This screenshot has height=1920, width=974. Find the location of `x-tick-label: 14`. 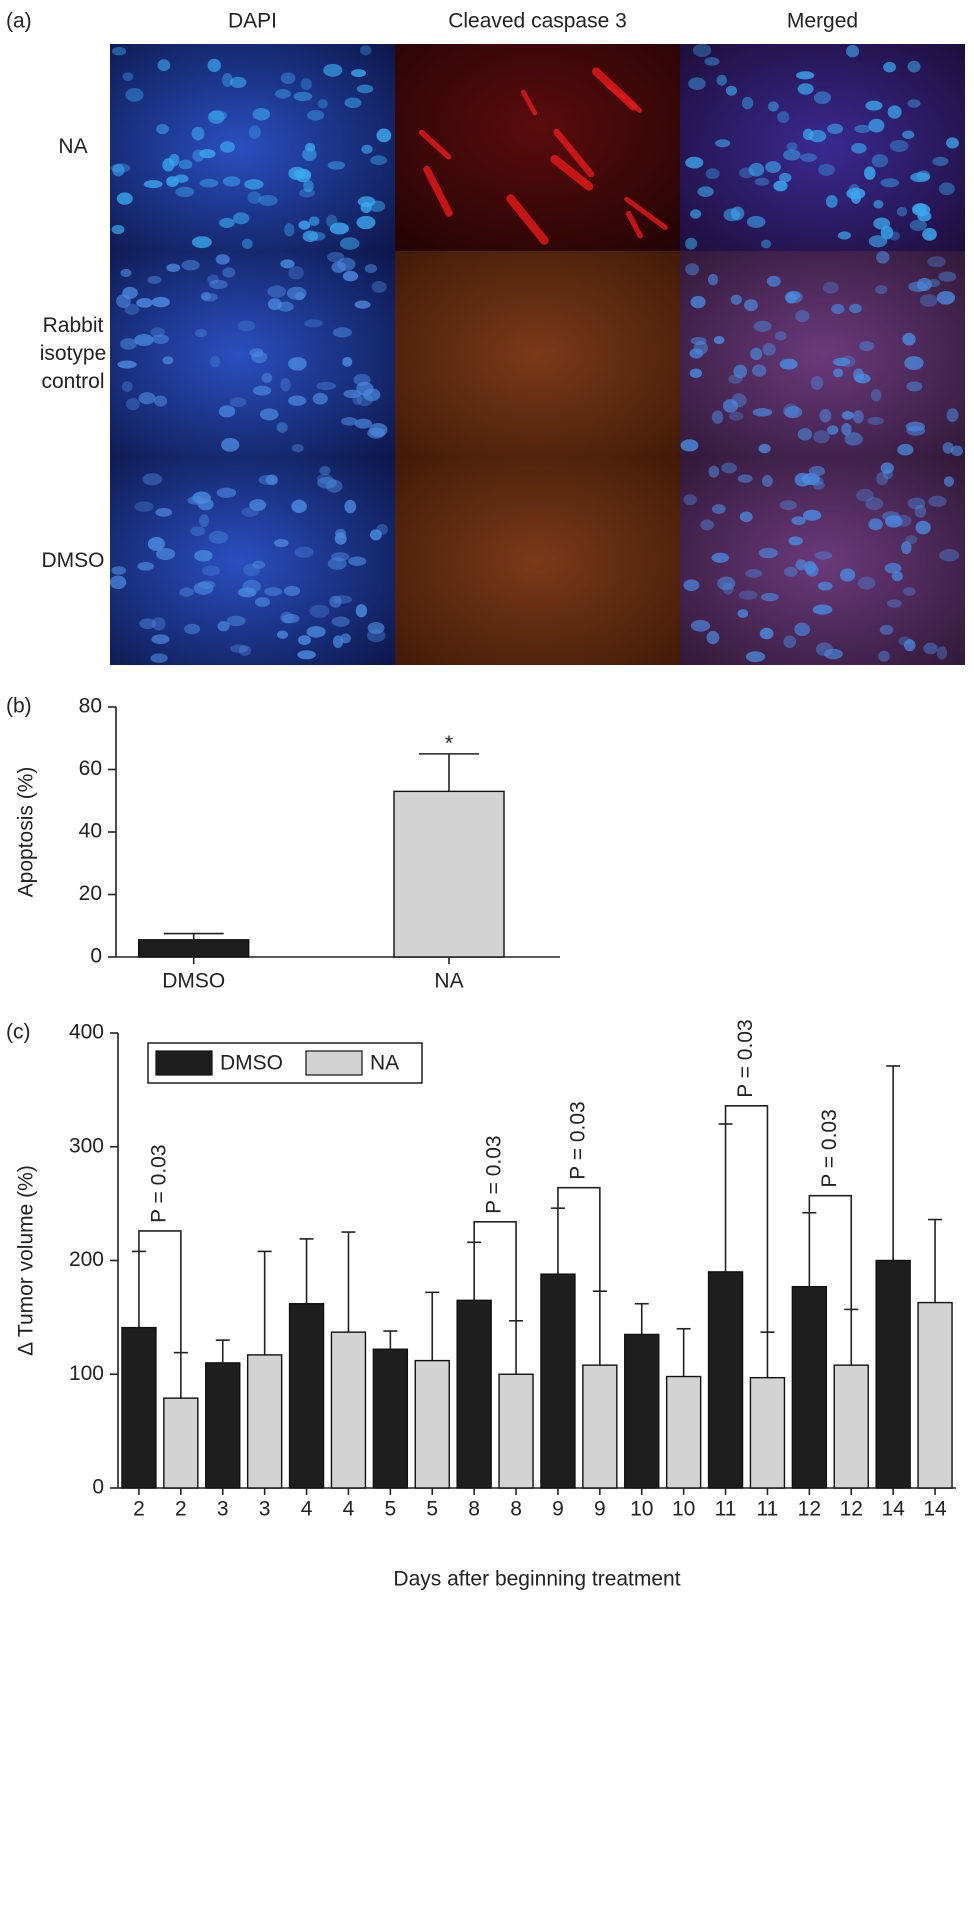

x-tick-label: 14 is located at coordinates (935, 1509).